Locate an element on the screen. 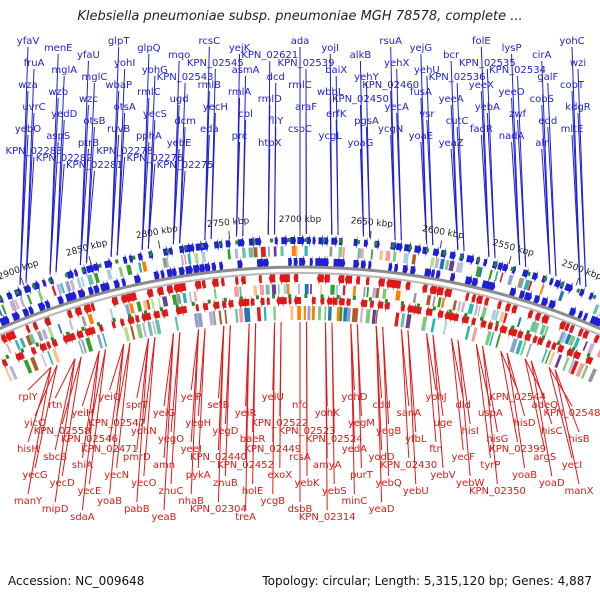  reverse-gene-label: yedA is located at coordinates (354, 449).